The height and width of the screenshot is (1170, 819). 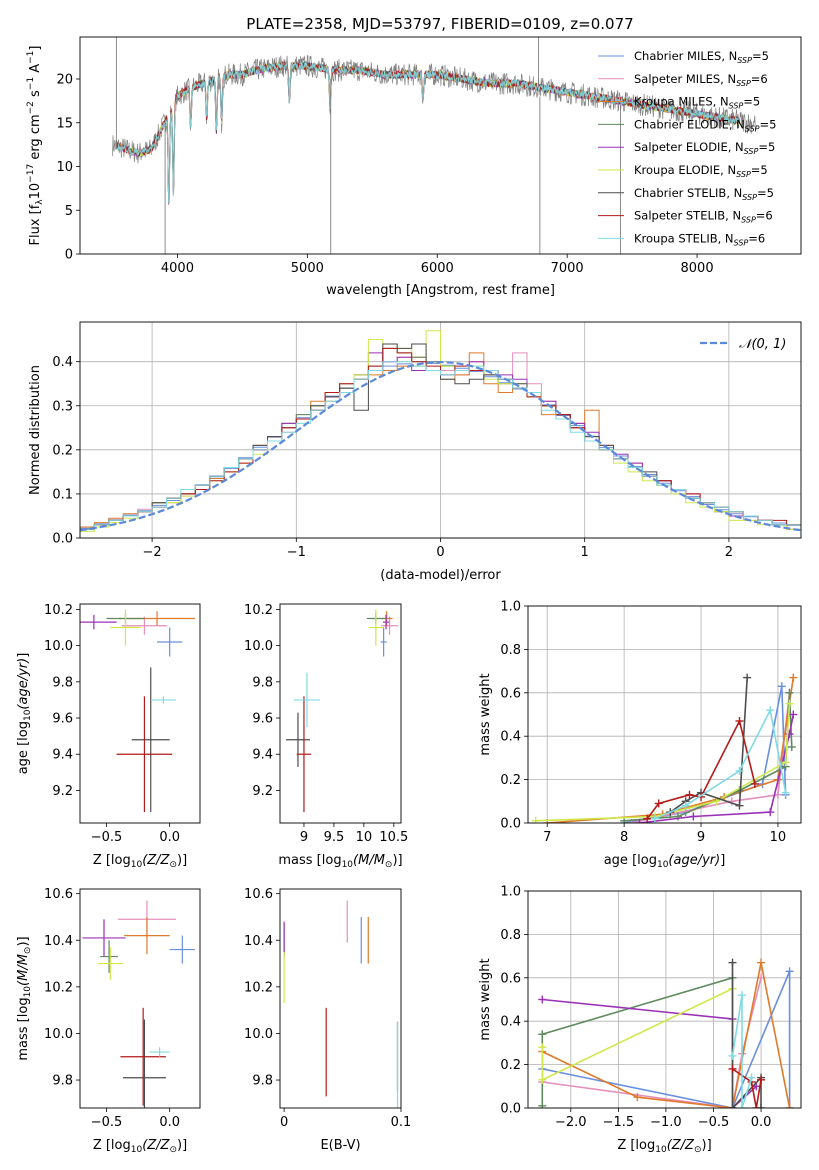 I want to click on y-tick-label: 0.3, so click(x=62, y=406).